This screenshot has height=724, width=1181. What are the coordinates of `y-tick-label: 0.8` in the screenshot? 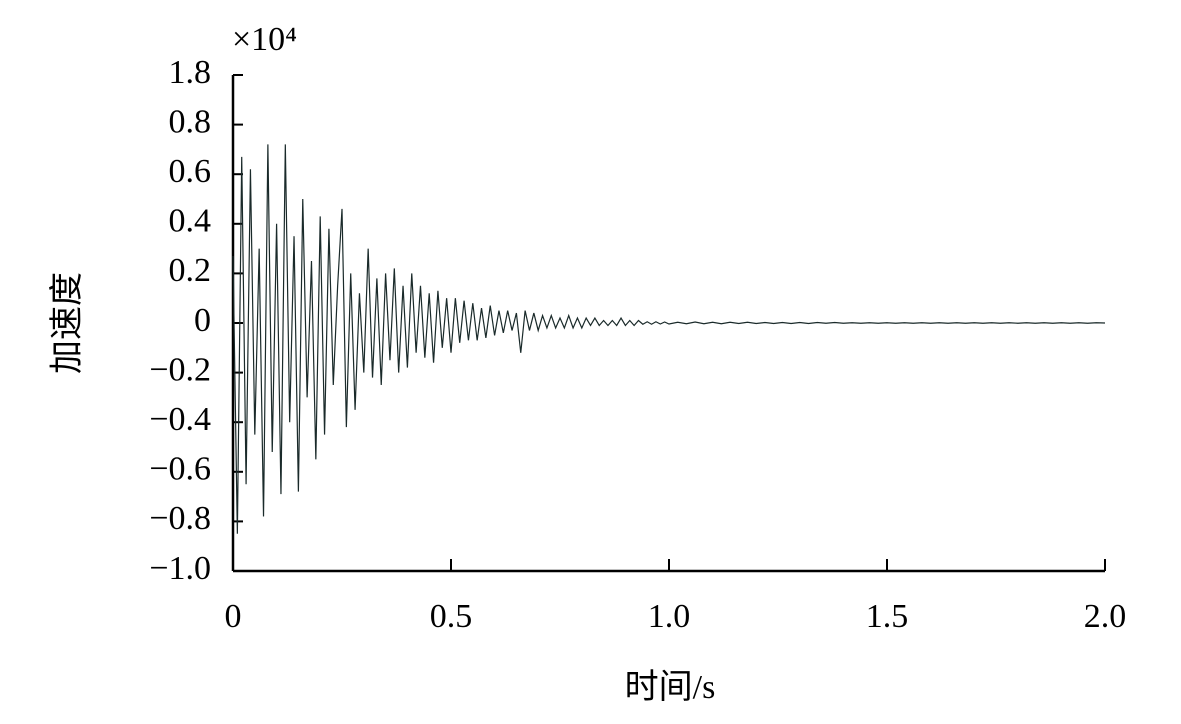 It's located at (190, 121).